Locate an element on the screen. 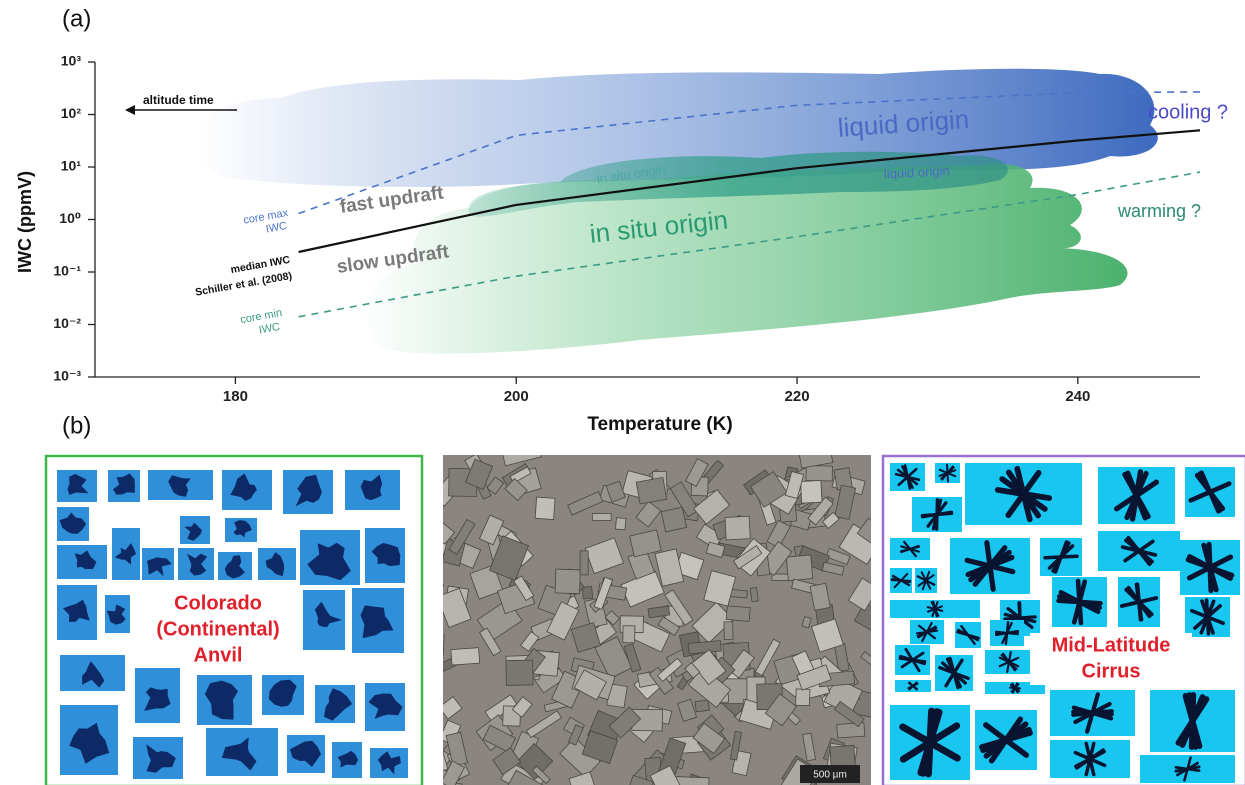  image-label: Cirrus is located at coordinates (1111, 671).